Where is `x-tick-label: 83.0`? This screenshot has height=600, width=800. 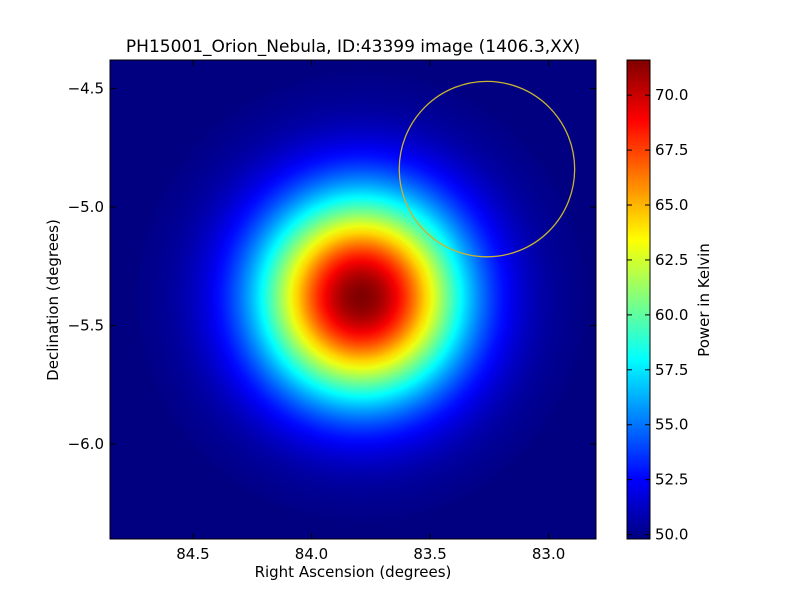 x-tick-label: 83.0 is located at coordinates (548, 554).